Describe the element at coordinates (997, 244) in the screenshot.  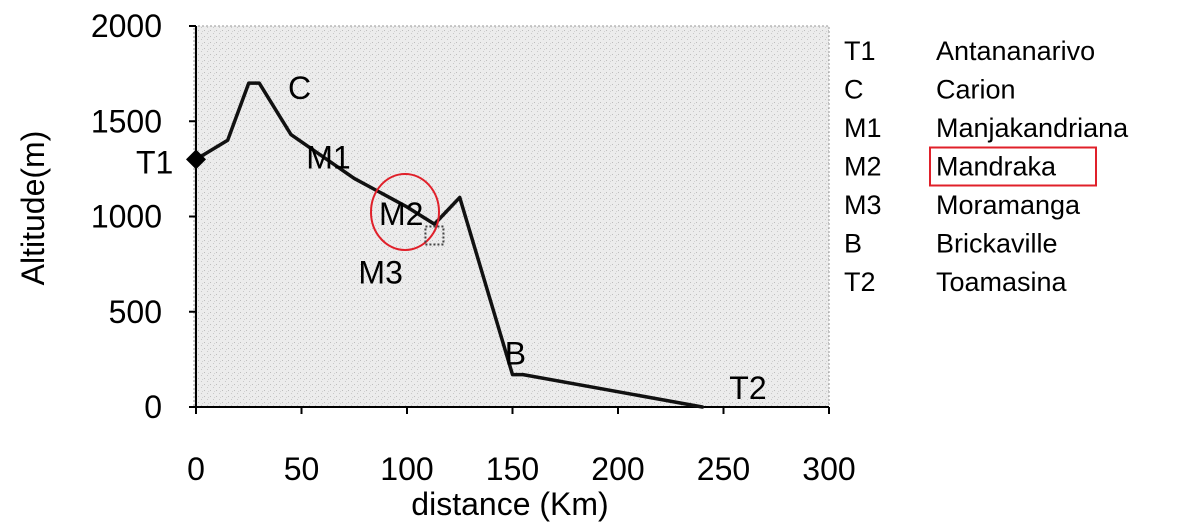
I see `legend-name-b: Brickaville` at that location.